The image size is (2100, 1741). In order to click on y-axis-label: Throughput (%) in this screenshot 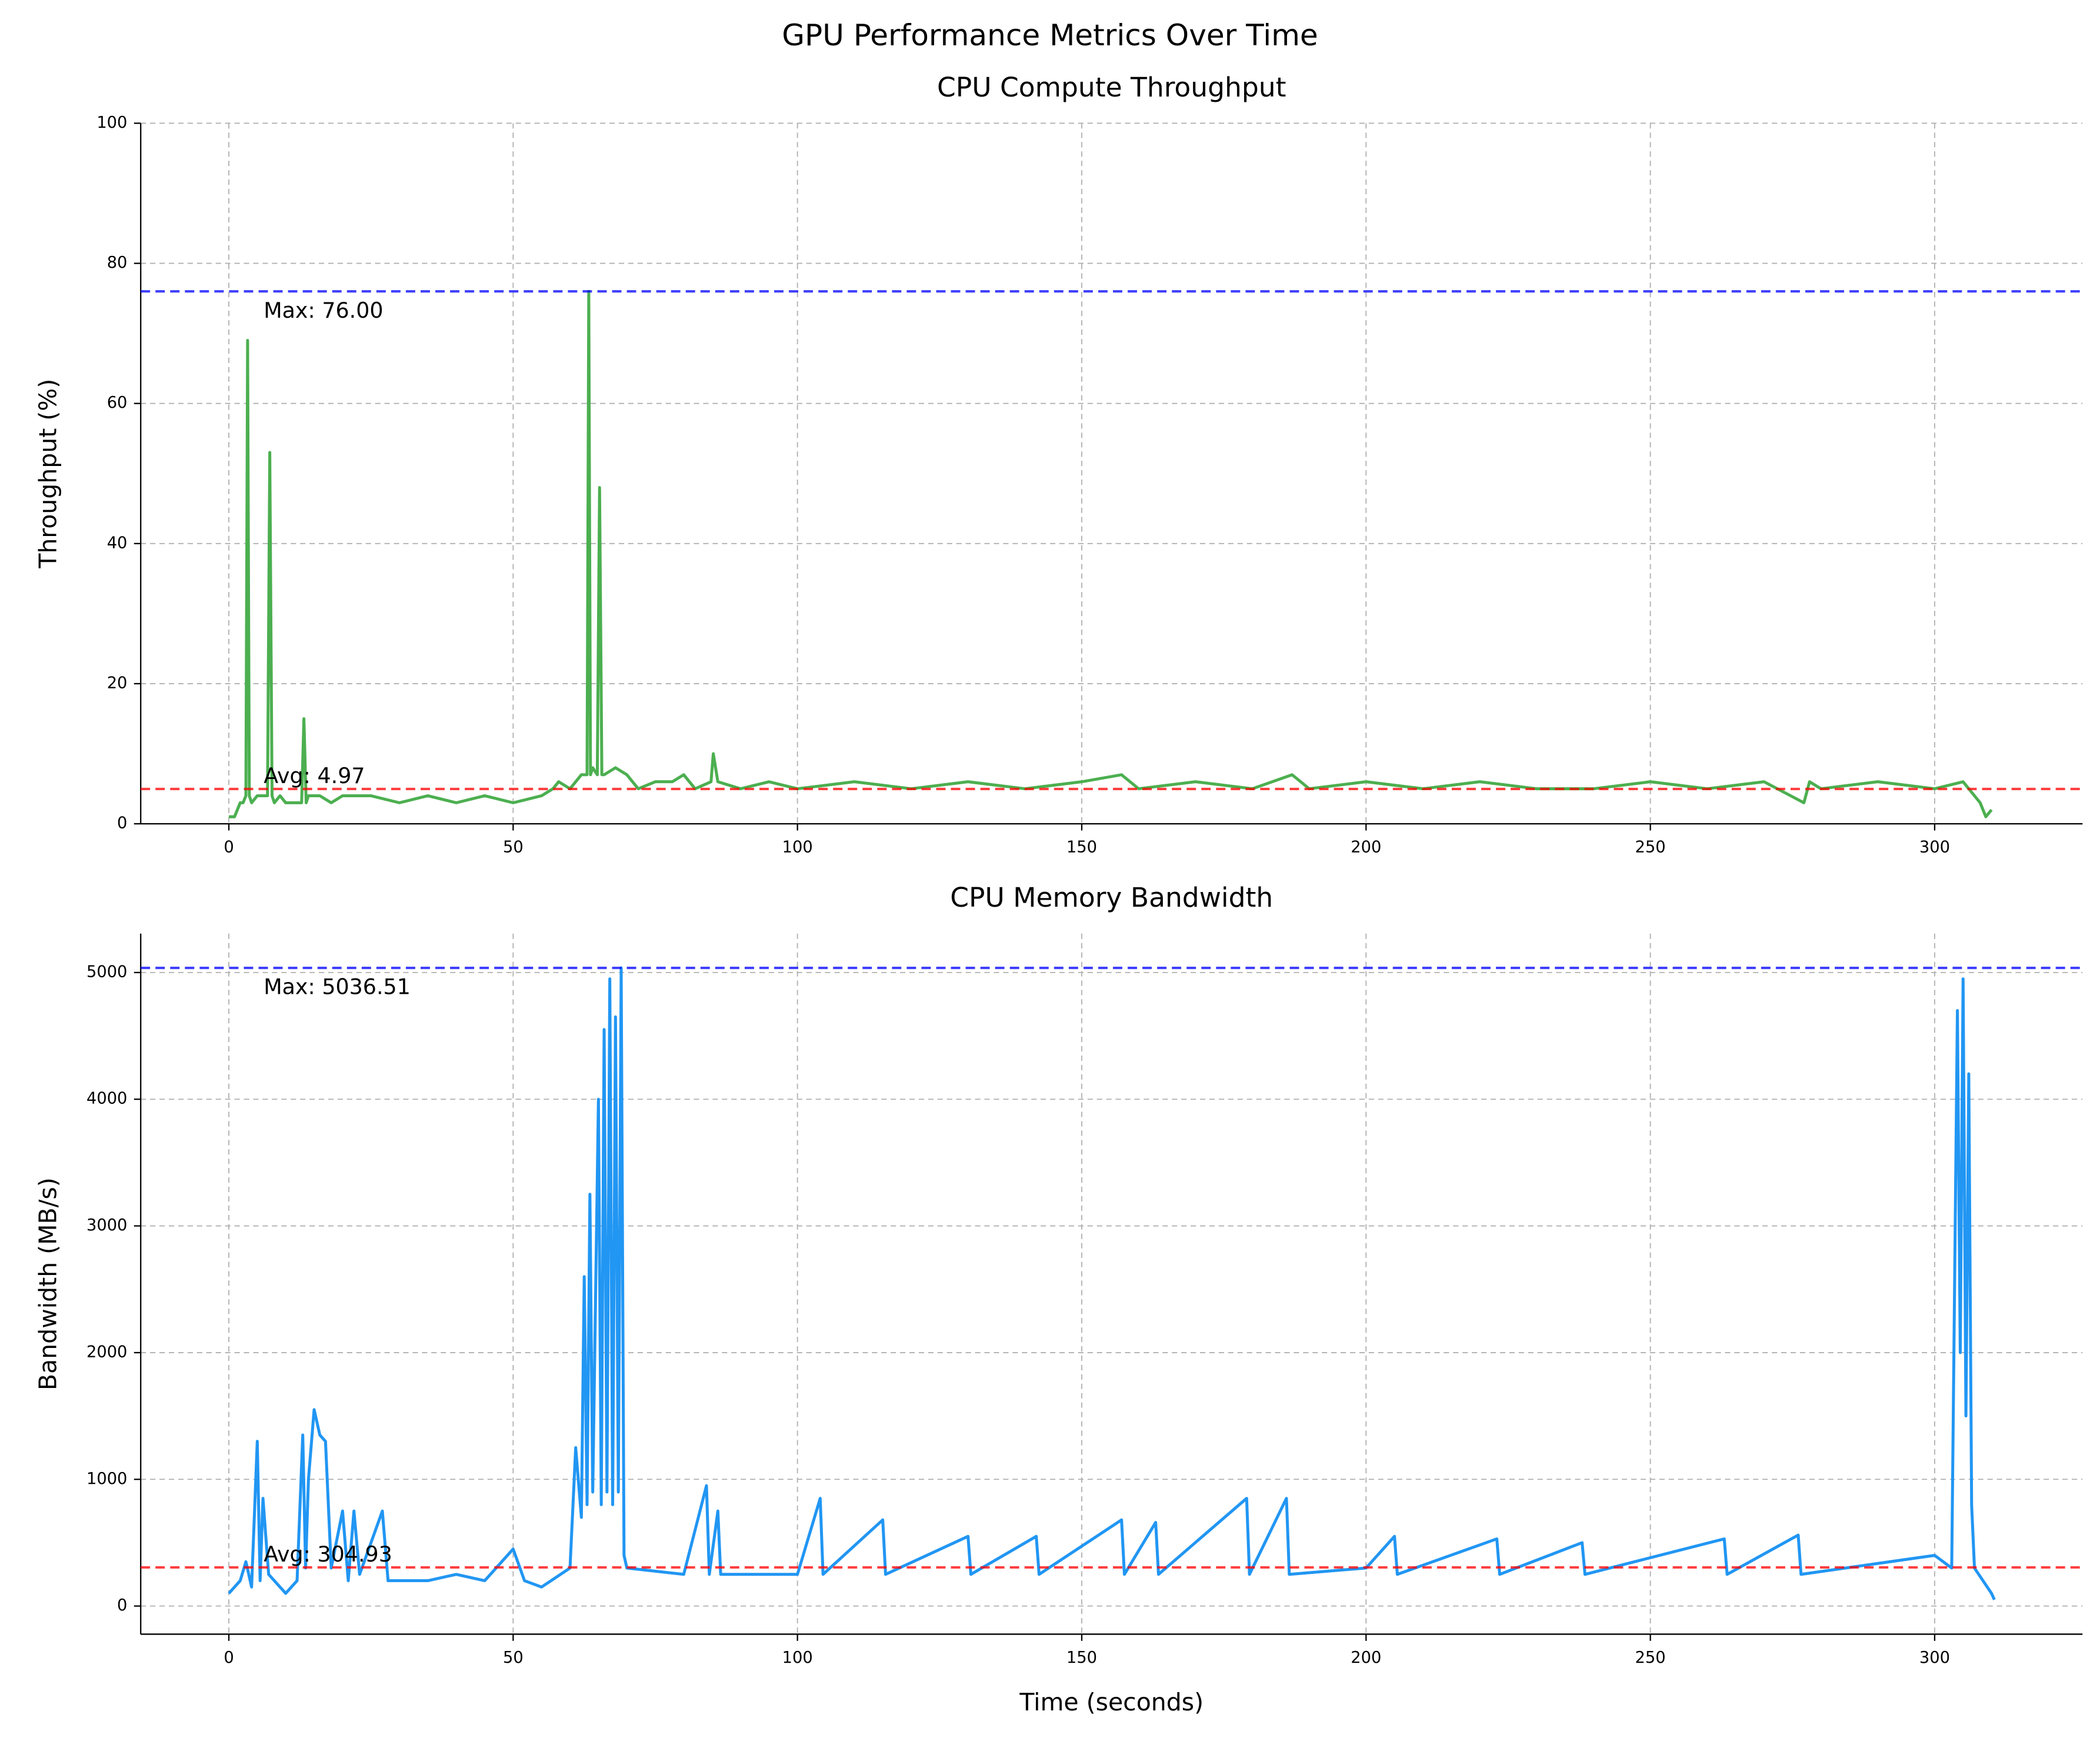, I will do `click(48, 474)`.